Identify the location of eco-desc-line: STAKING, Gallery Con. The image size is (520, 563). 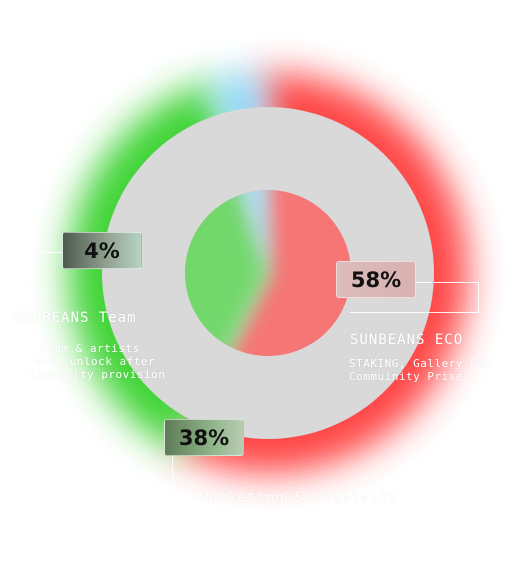
(420, 363).